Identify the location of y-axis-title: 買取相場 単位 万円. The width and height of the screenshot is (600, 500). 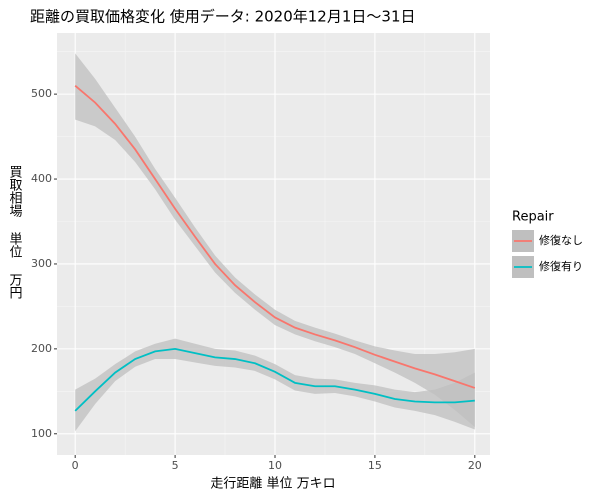
(15, 232).